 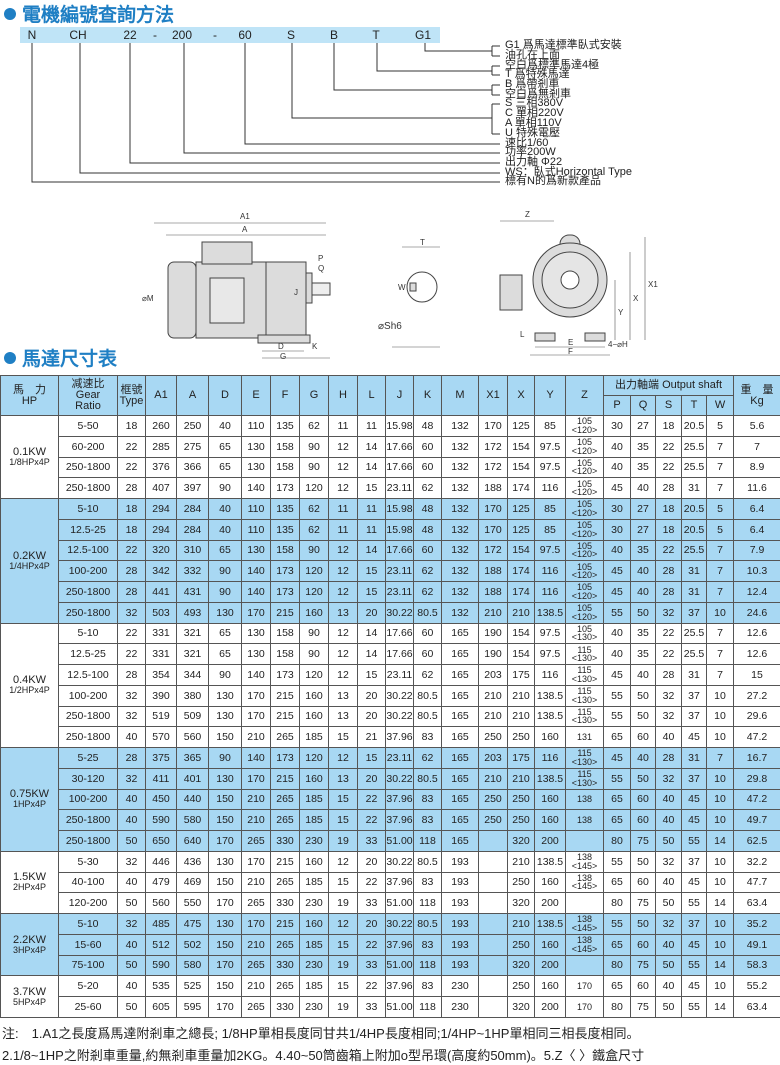 What do you see at coordinates (399, 820) in the screenshot?
I see `table-cell: 37.96` at bounding box center [399, 820].